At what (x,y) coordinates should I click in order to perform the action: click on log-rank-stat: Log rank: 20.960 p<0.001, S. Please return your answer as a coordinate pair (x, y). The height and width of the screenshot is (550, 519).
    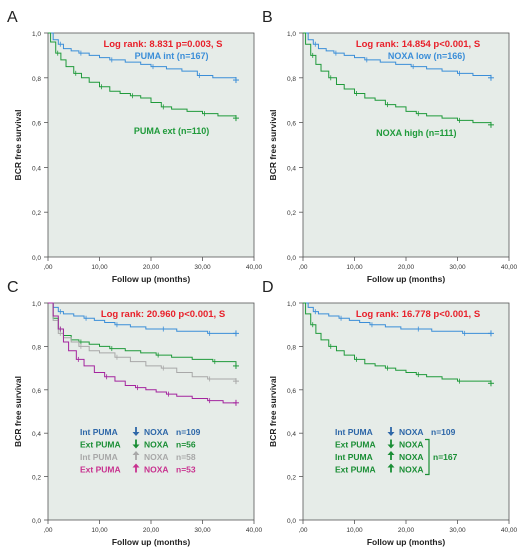
    Looking at the image, I should click on (163, 314).